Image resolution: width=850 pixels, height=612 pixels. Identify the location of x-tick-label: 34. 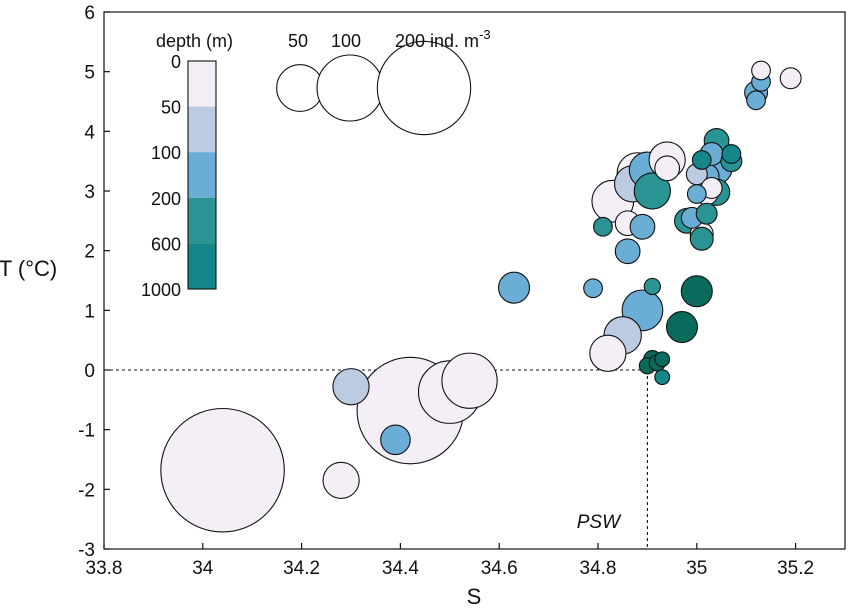
(203, 568).